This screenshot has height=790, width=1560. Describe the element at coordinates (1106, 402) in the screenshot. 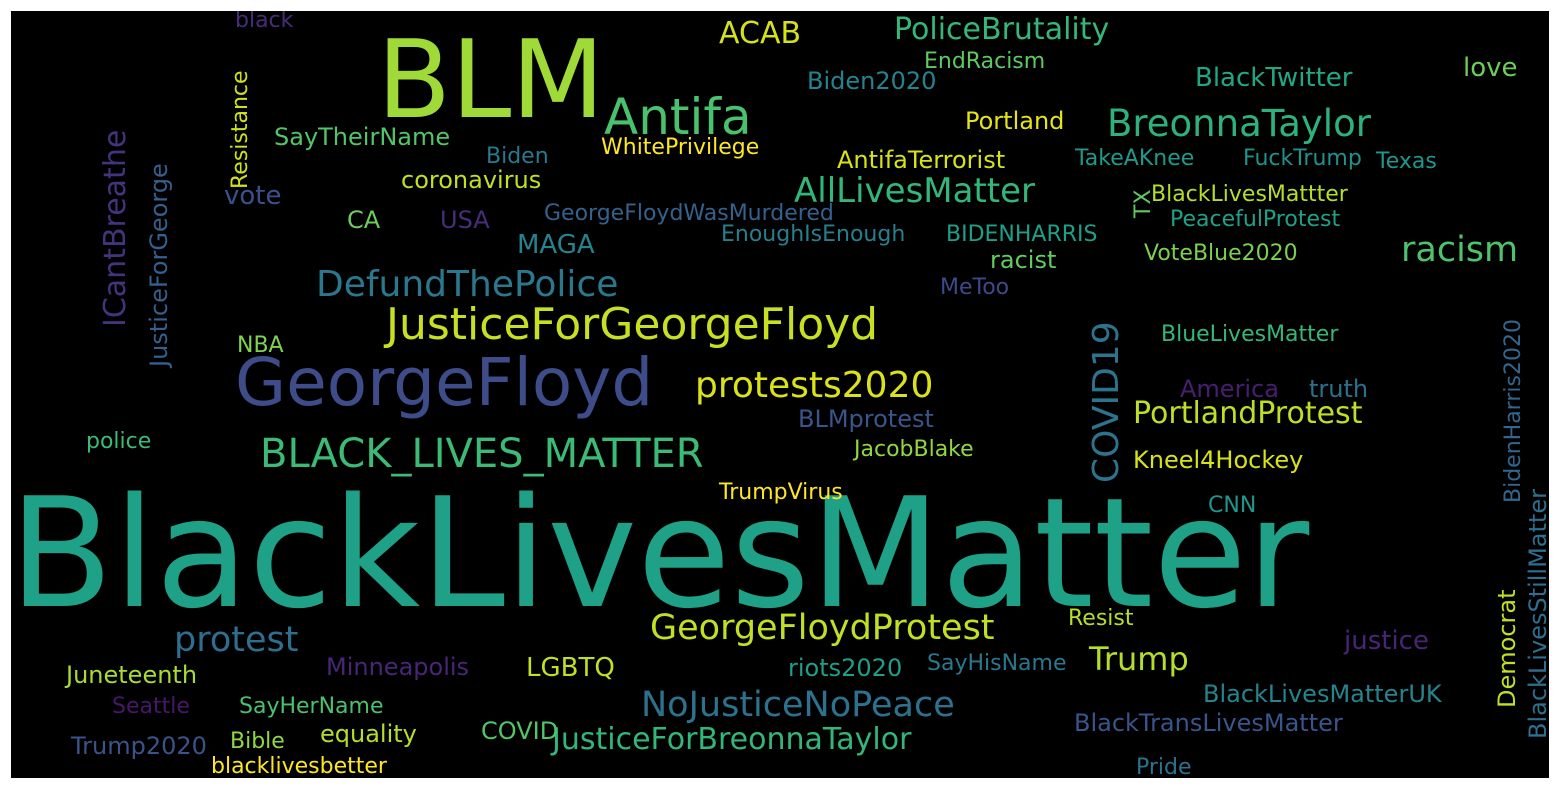

I see `cloud-word: COVID19` at that location.